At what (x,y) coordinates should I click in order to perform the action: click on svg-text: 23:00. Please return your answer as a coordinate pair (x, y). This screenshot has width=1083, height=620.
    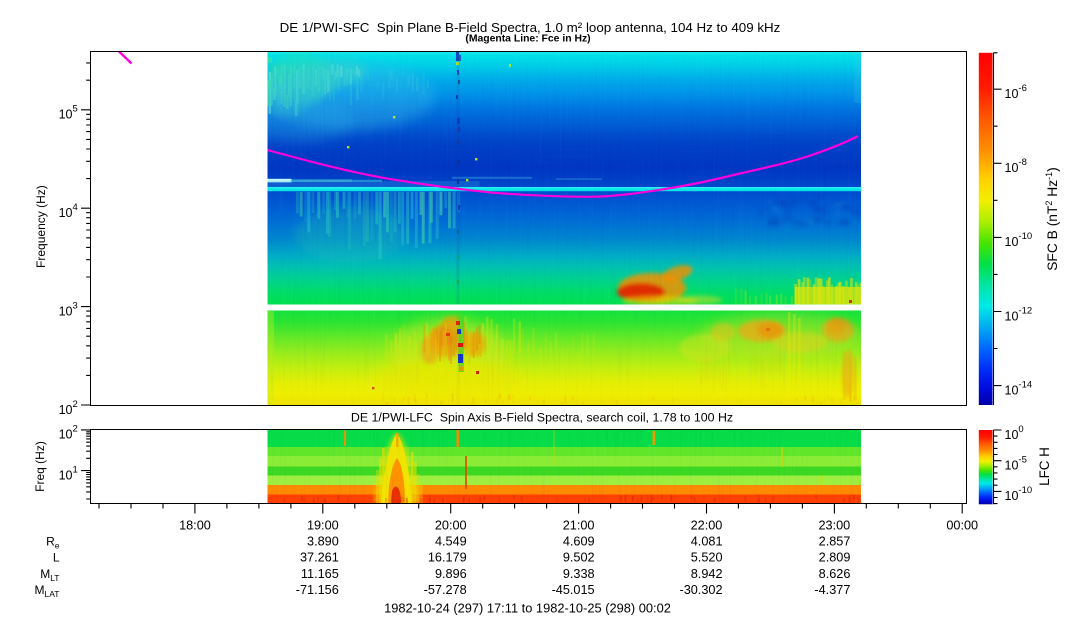
    Looking at the image, I should click on (834, 526).